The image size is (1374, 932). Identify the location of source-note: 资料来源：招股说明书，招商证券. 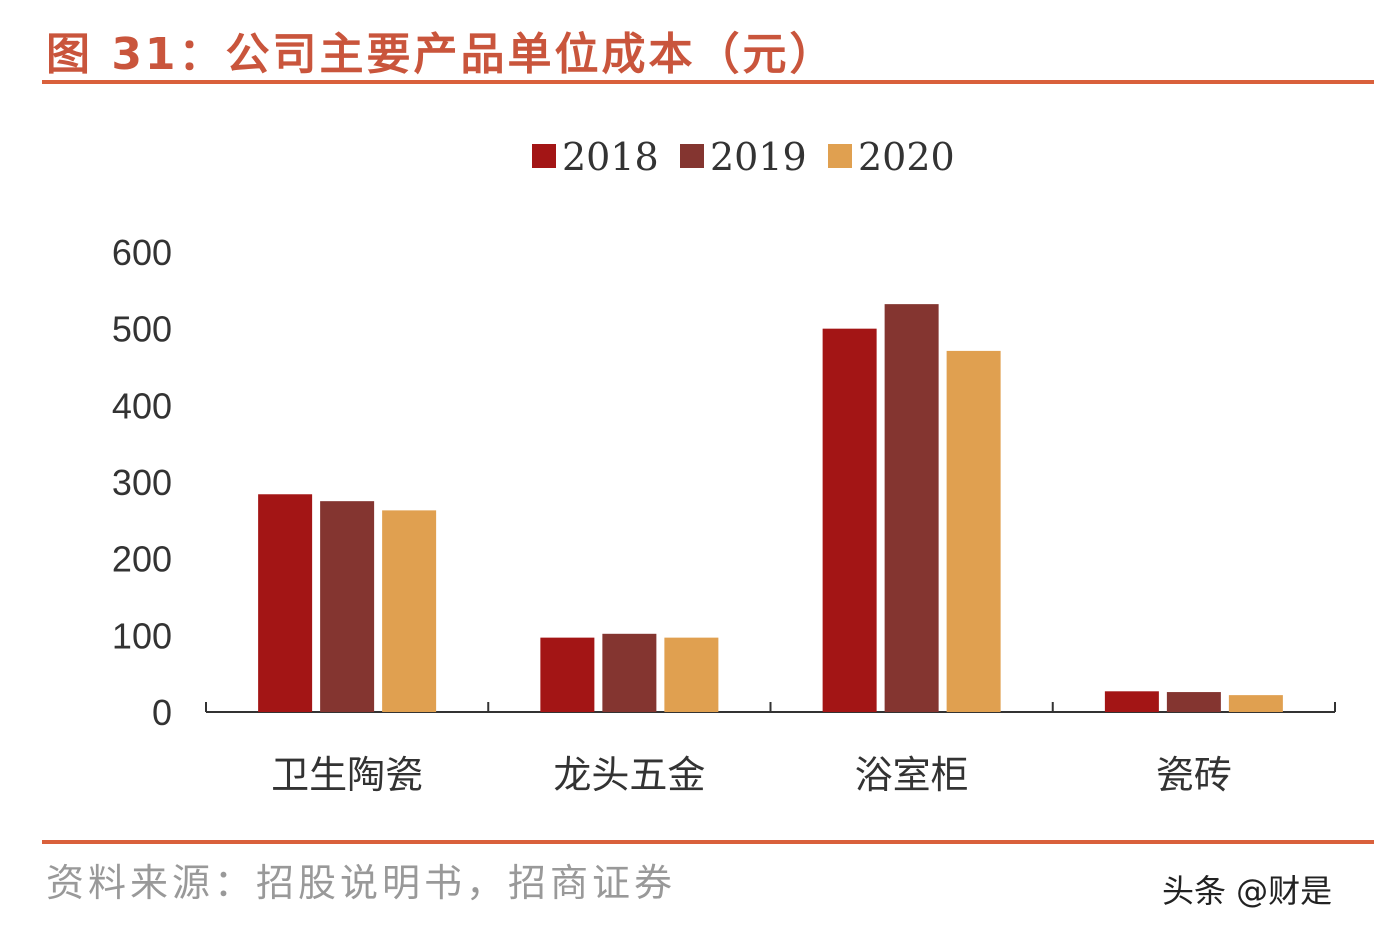
(361, 883).